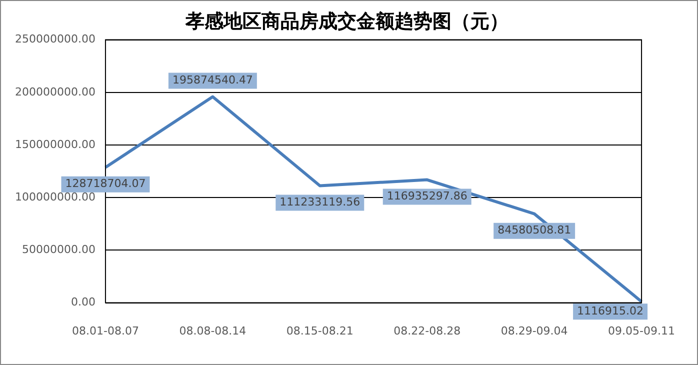 The height and width of the screenshot is (365, 698). Describe the element at coordinates (320, 202) in the screenshot. I see `data-label: 111233119.56` at that location.